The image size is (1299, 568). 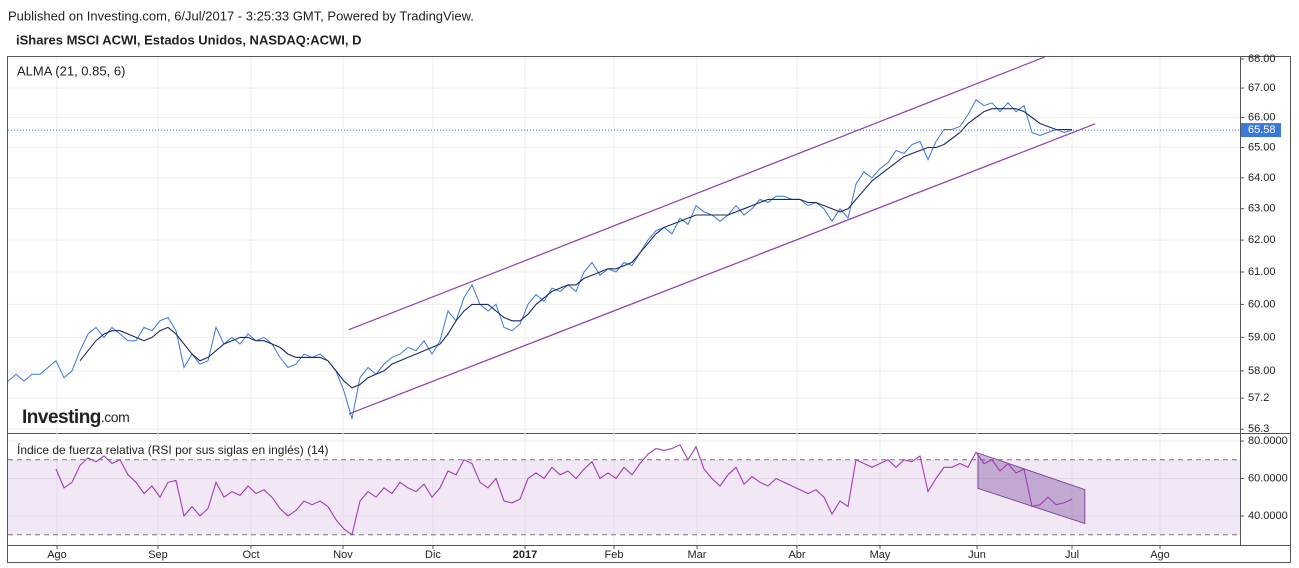 I want to click on y-tick-label: 60.00, so click(x=1262, y=304).